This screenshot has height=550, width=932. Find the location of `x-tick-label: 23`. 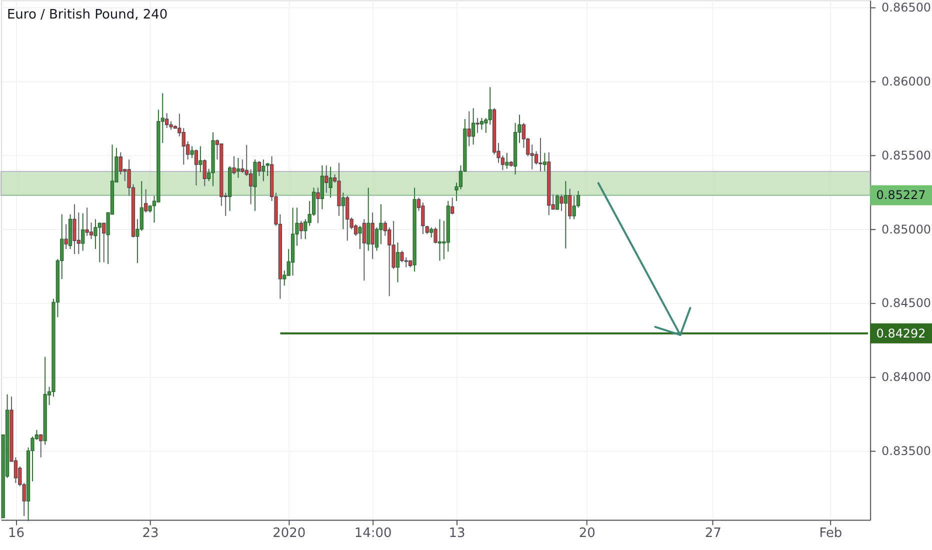

x-tick-label: 23 is located at coordinates (150, 534).